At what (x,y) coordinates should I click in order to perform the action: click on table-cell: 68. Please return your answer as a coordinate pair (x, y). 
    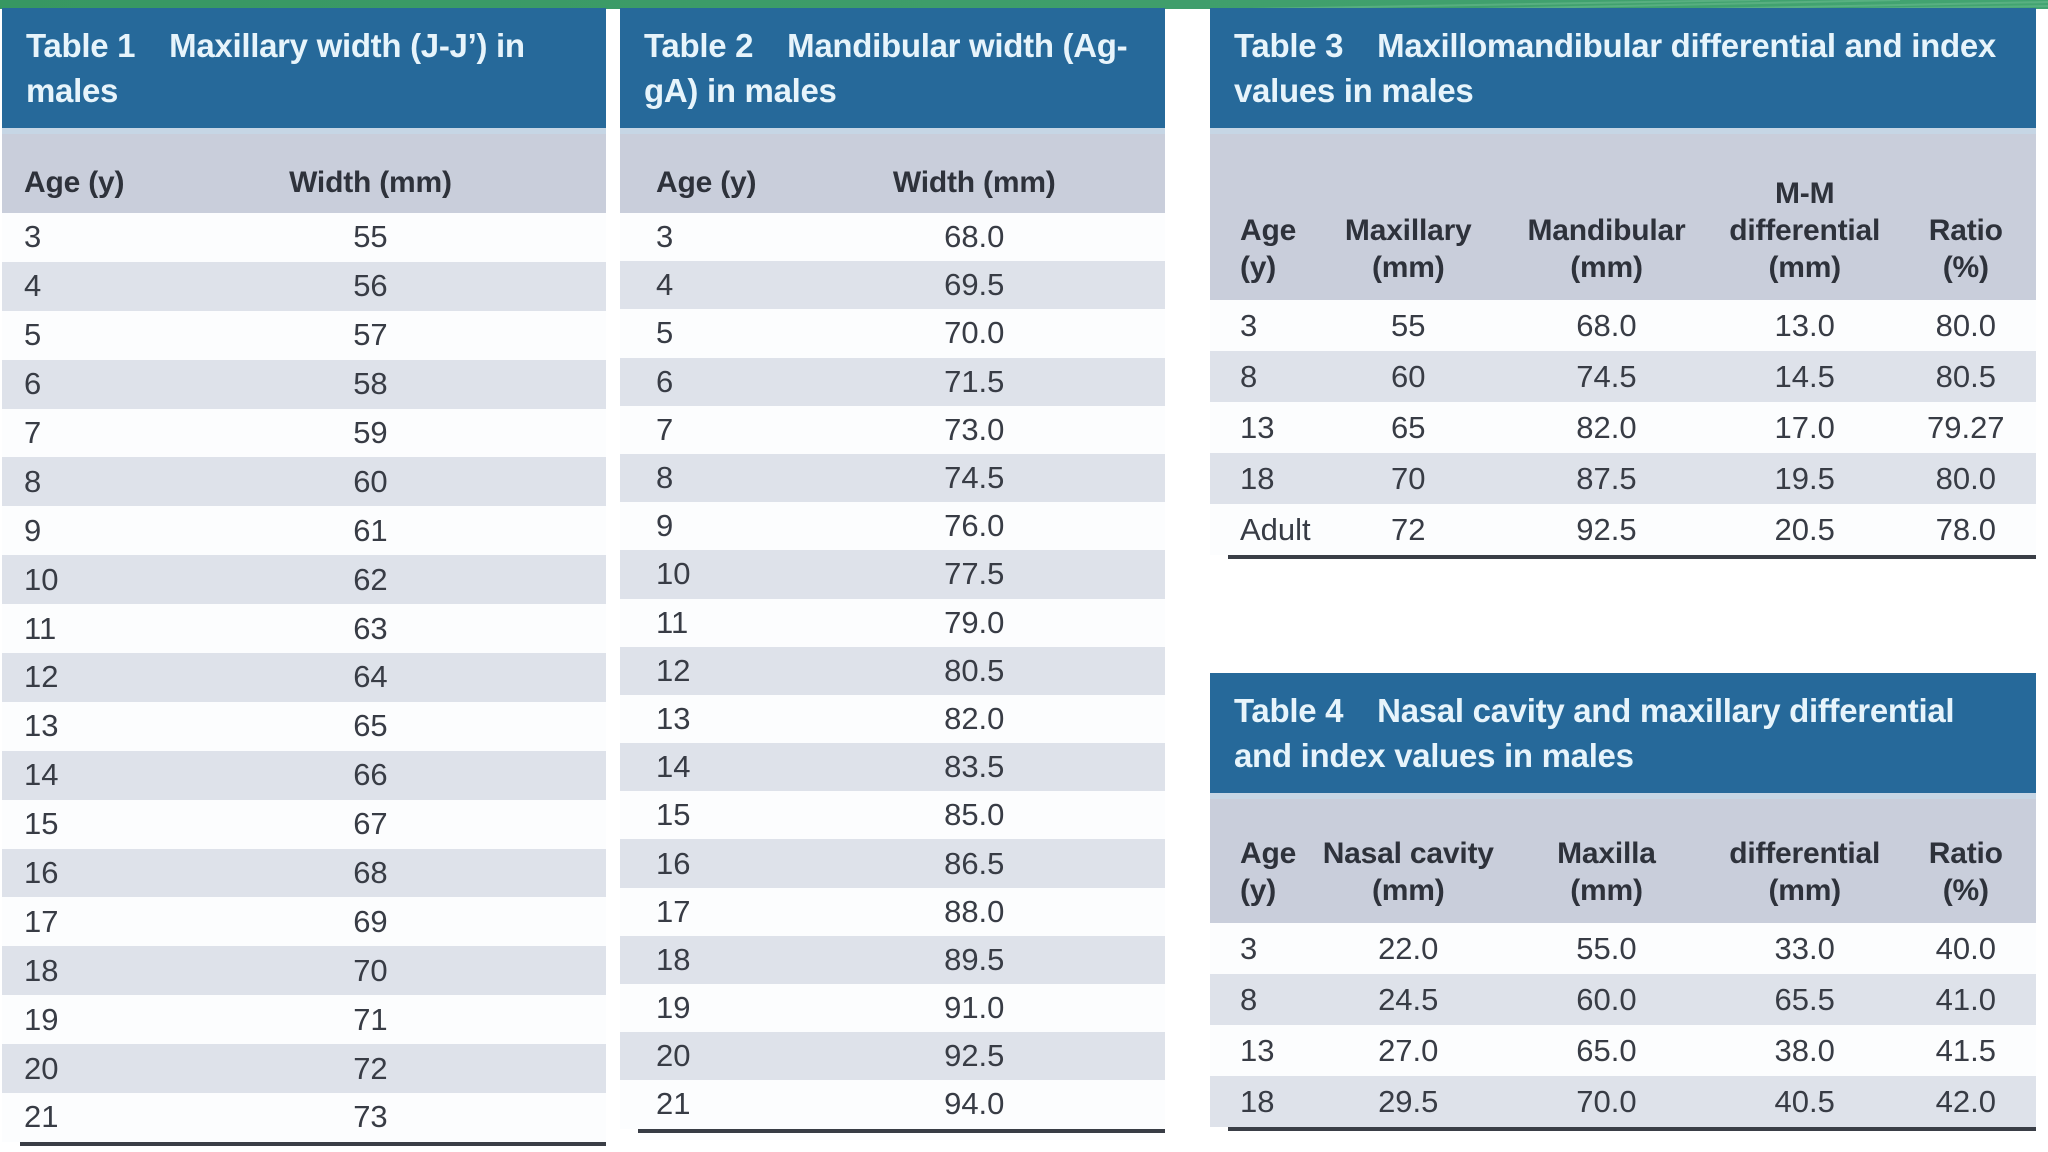
    Looking at the image, I should click on (370, 873).